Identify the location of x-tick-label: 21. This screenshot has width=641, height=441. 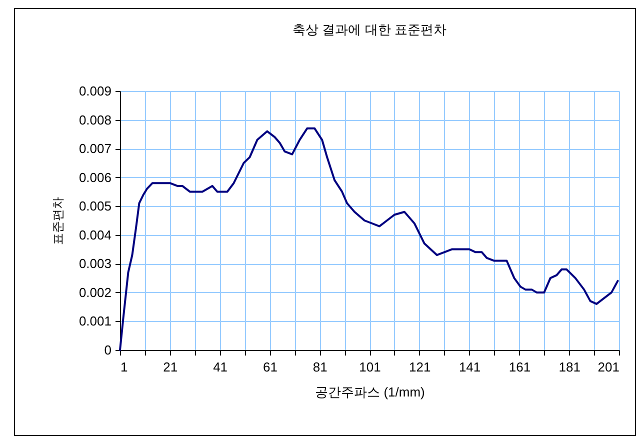
(170, 367).